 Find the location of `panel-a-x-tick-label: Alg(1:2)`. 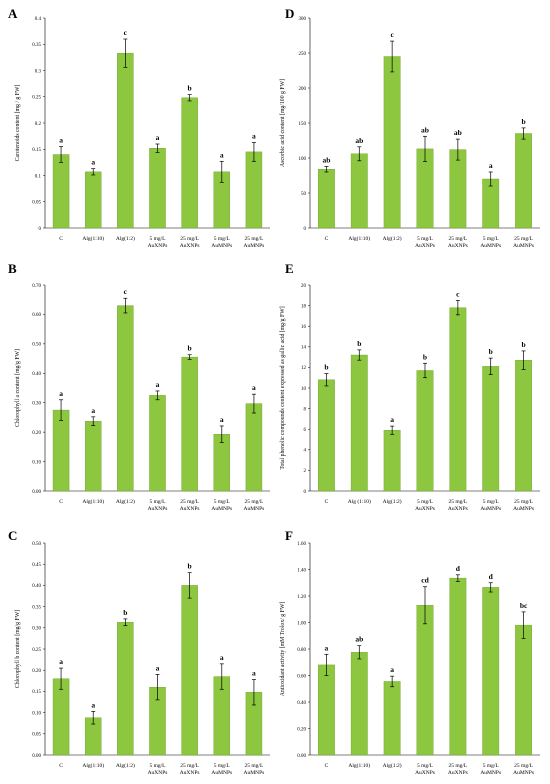

panel-a-x-tick-label: Alg(1:2) is located at coordinates (125, 238).